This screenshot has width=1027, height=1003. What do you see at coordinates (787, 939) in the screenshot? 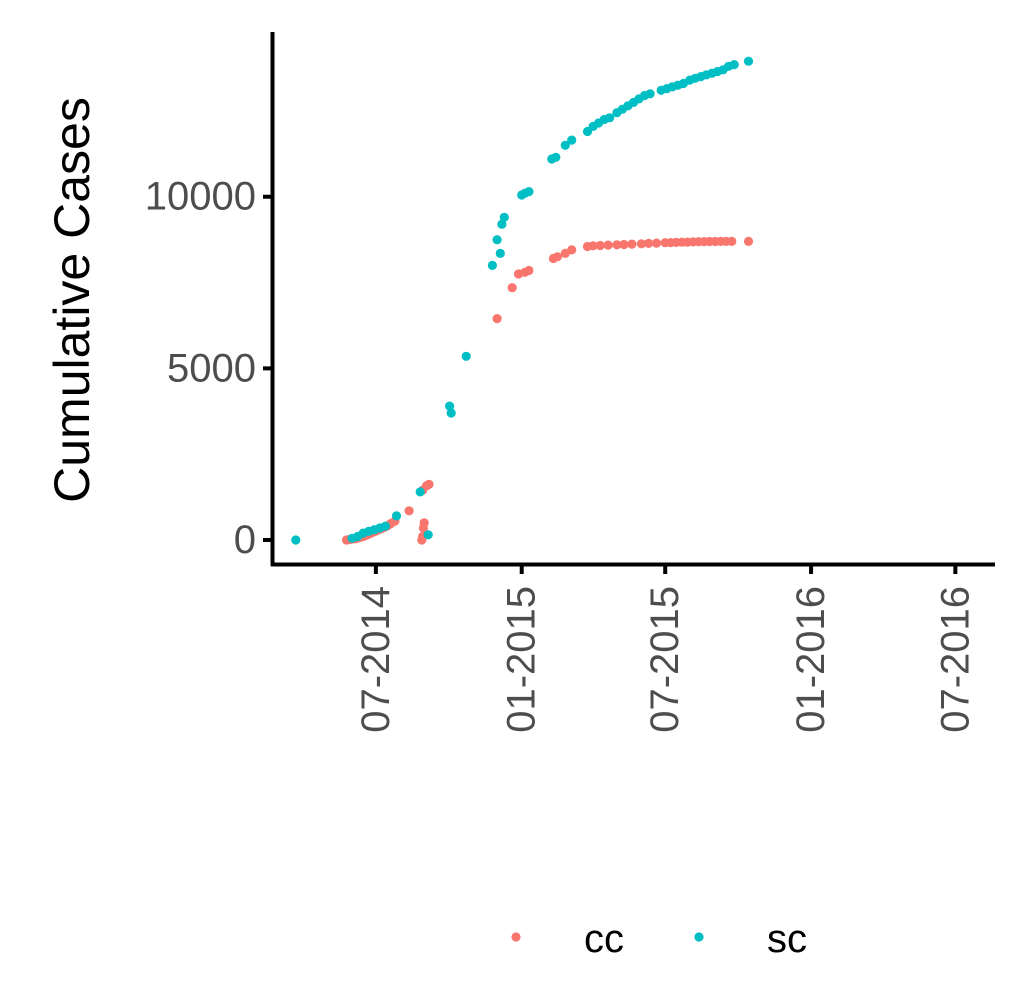
I see `legend-label-sc: sc` at bounding box center [787, 939].